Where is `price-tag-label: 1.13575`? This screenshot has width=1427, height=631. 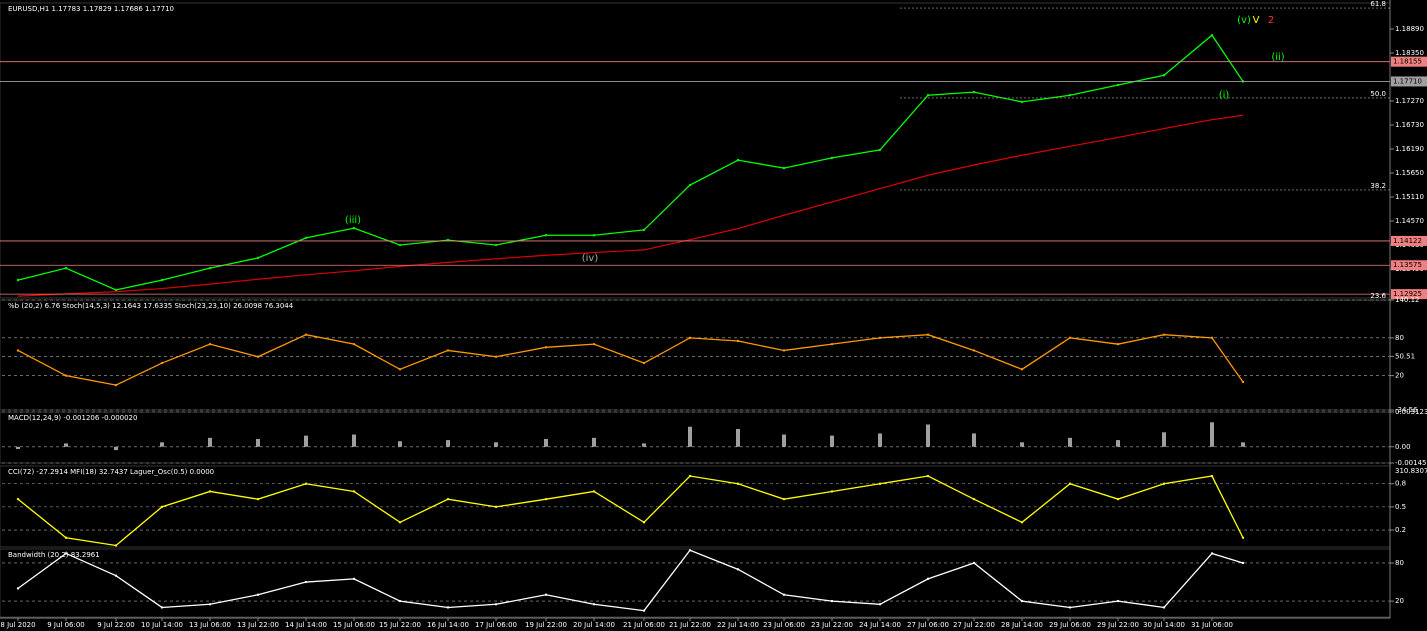 price-tag-label: 1.13575 is located at coordinates (1407, 265).